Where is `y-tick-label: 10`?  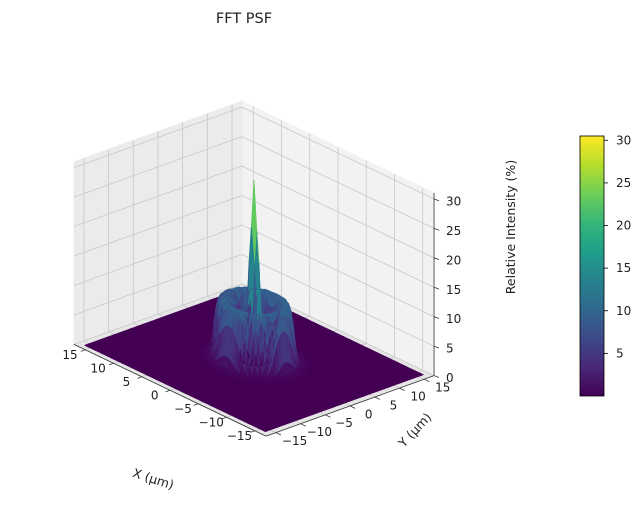 y-tick-label: 10 is located at coordinates (417, 397).